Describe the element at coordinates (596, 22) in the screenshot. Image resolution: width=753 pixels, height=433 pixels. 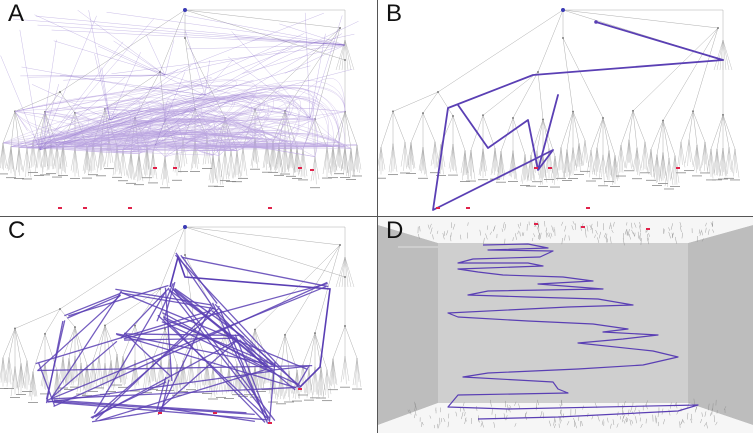
I see `path-start` at that location.